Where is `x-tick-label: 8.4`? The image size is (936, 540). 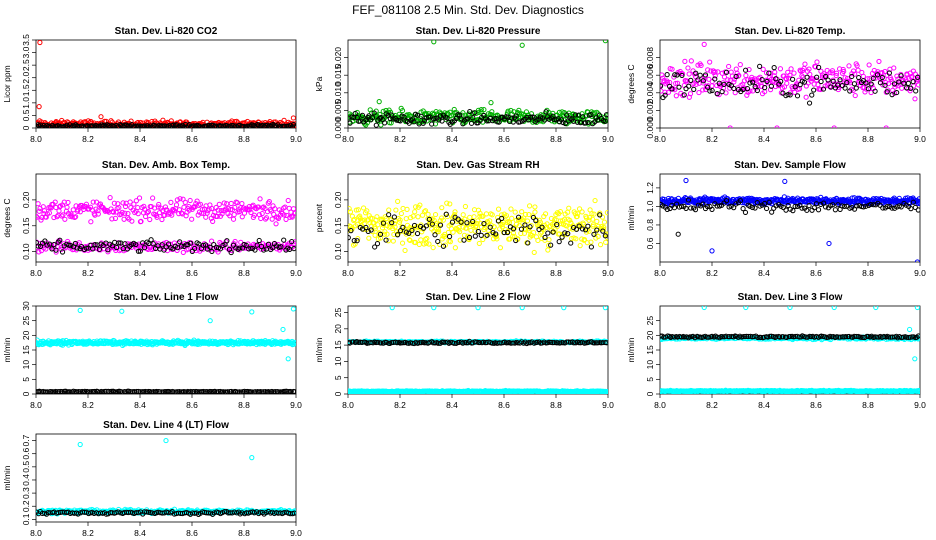 x-tick-label: 8.4 is located at coordinates (764, 405).